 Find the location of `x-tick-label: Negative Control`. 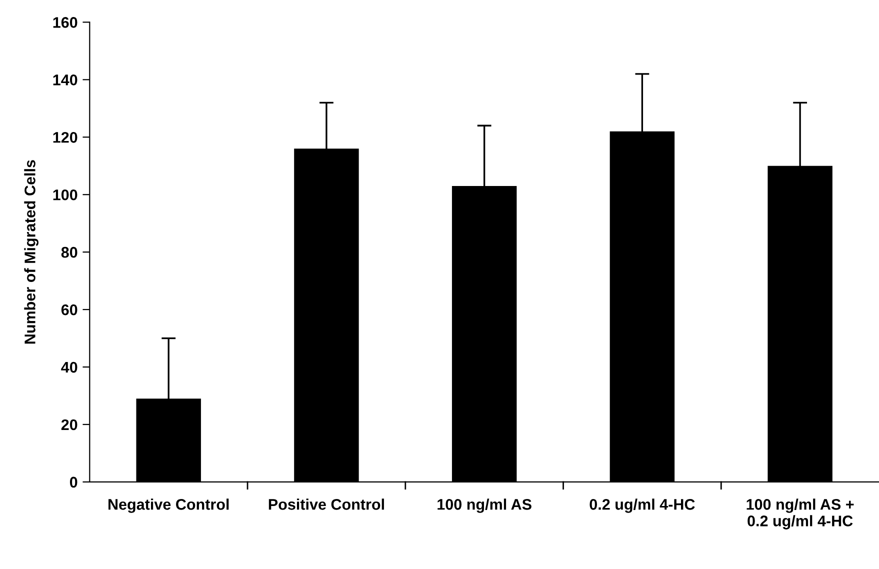

x-tick-label: Negative Control is located at coordinates (168, 505).